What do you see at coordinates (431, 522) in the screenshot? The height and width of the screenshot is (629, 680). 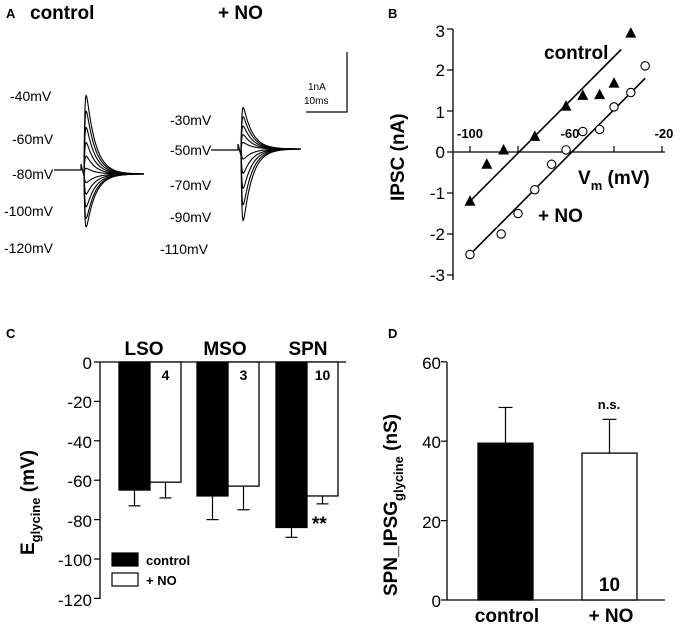 I see `d-y-tick-label: 20` at bounding box center [431, 522].